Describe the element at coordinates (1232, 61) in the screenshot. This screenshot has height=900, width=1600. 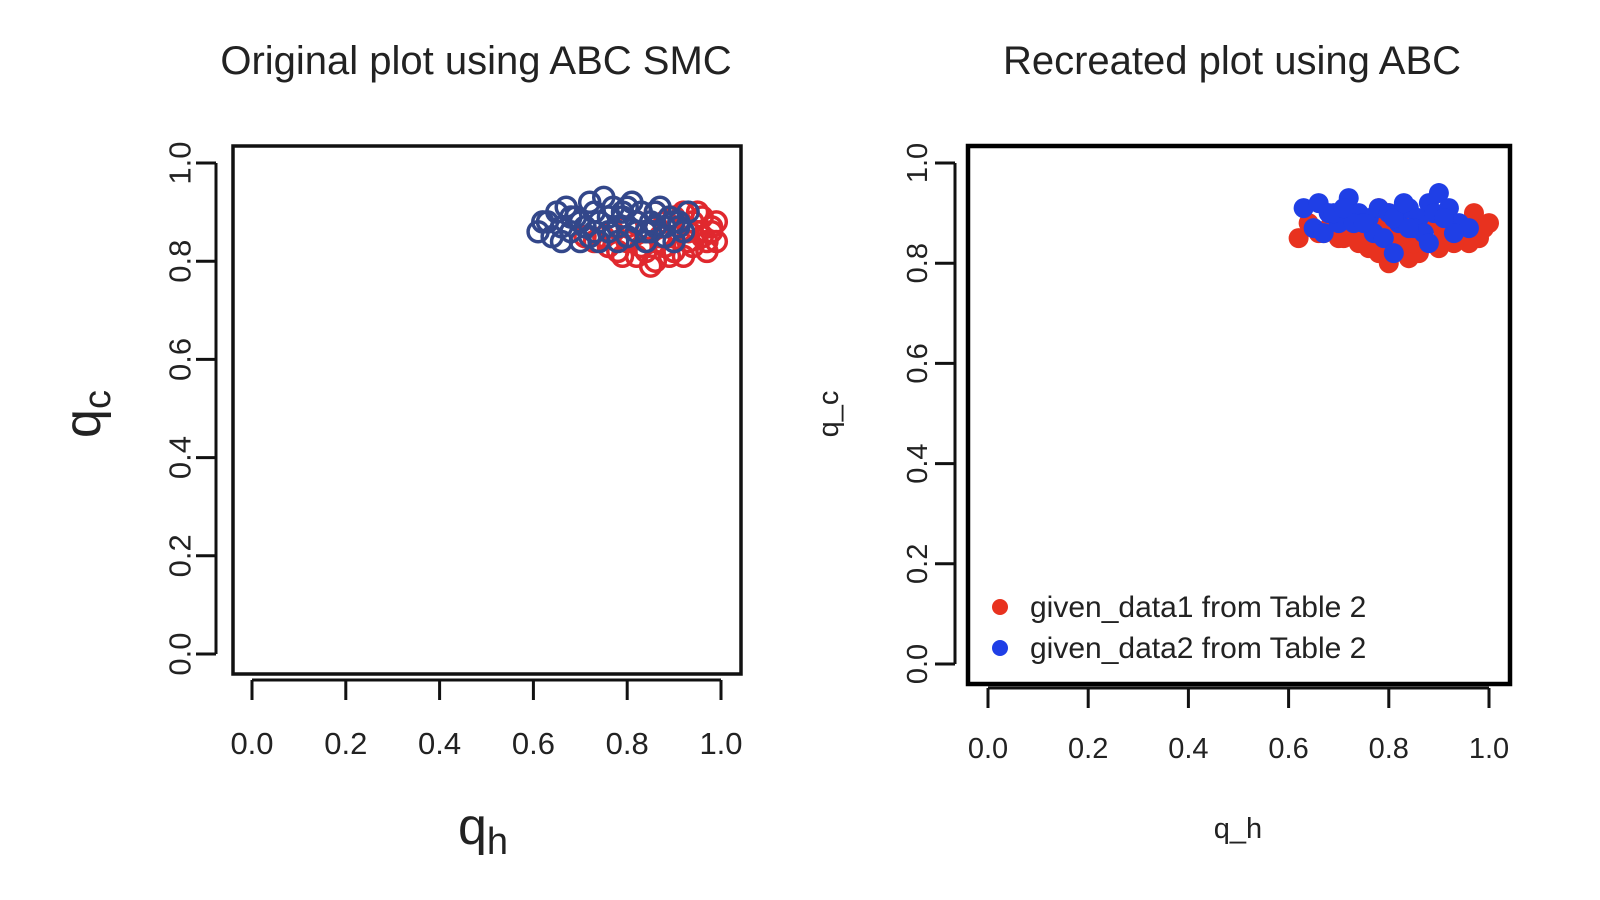
I see `right-plot-title: Recreated plot using ABC` at that location.